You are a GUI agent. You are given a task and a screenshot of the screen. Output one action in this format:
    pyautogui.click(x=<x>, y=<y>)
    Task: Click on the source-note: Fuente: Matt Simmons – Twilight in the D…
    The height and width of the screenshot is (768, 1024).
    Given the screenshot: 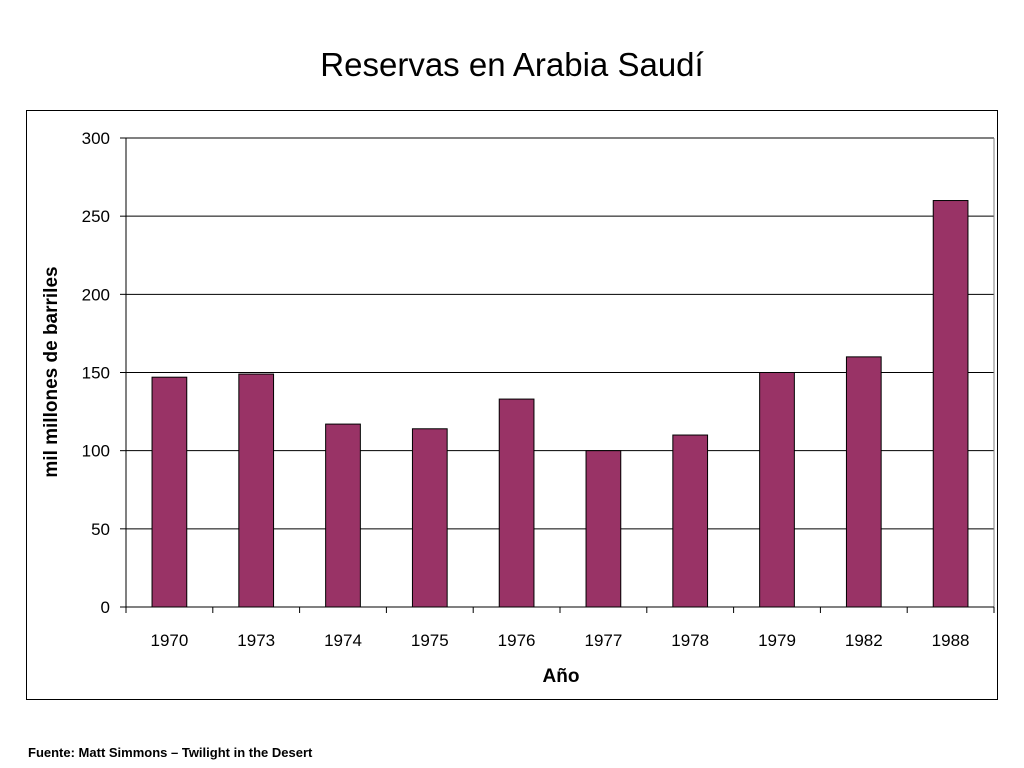 What is the action you would take?
    pyautogui.click(x=170, y=752)
    